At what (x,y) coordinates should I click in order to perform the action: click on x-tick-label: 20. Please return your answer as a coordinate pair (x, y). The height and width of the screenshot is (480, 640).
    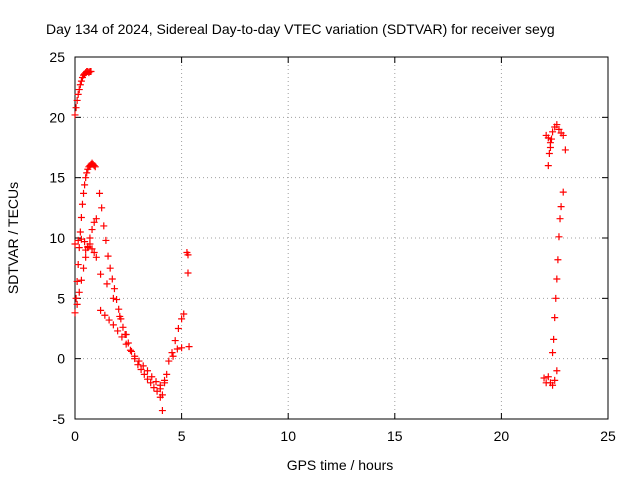
    Looking at the image, I should click on (502, 436).